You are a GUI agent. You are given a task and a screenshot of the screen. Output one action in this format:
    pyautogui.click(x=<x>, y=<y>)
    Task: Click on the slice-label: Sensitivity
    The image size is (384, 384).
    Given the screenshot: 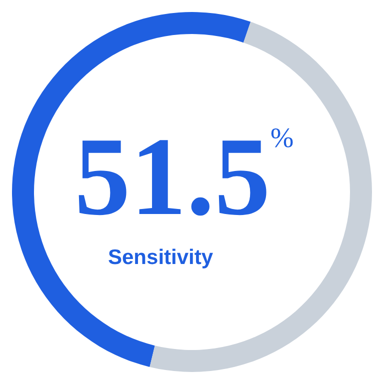 What is the action you would take?
    pyautogui.click(x=161, y=257)
    